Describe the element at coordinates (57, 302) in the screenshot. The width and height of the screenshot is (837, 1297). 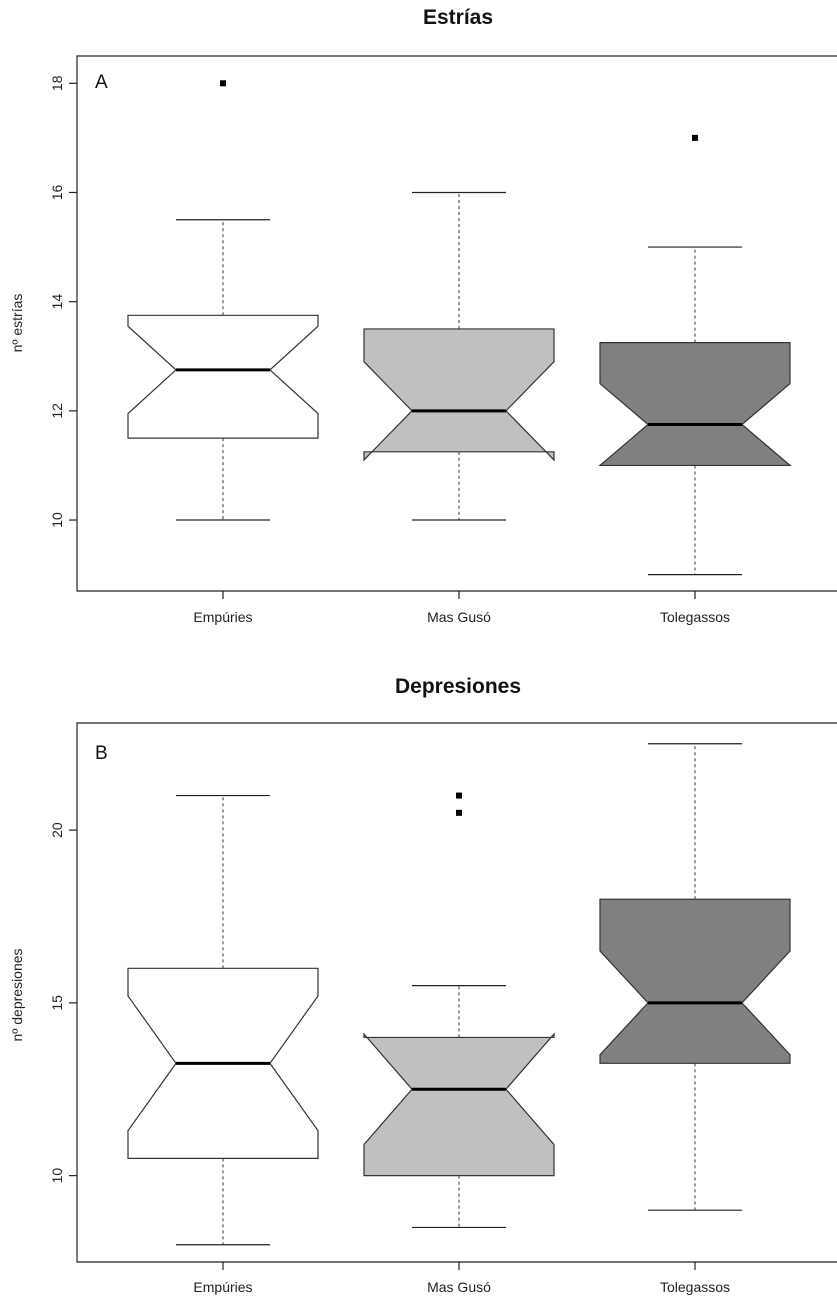
I see `y-tick-label: 14` at that location.